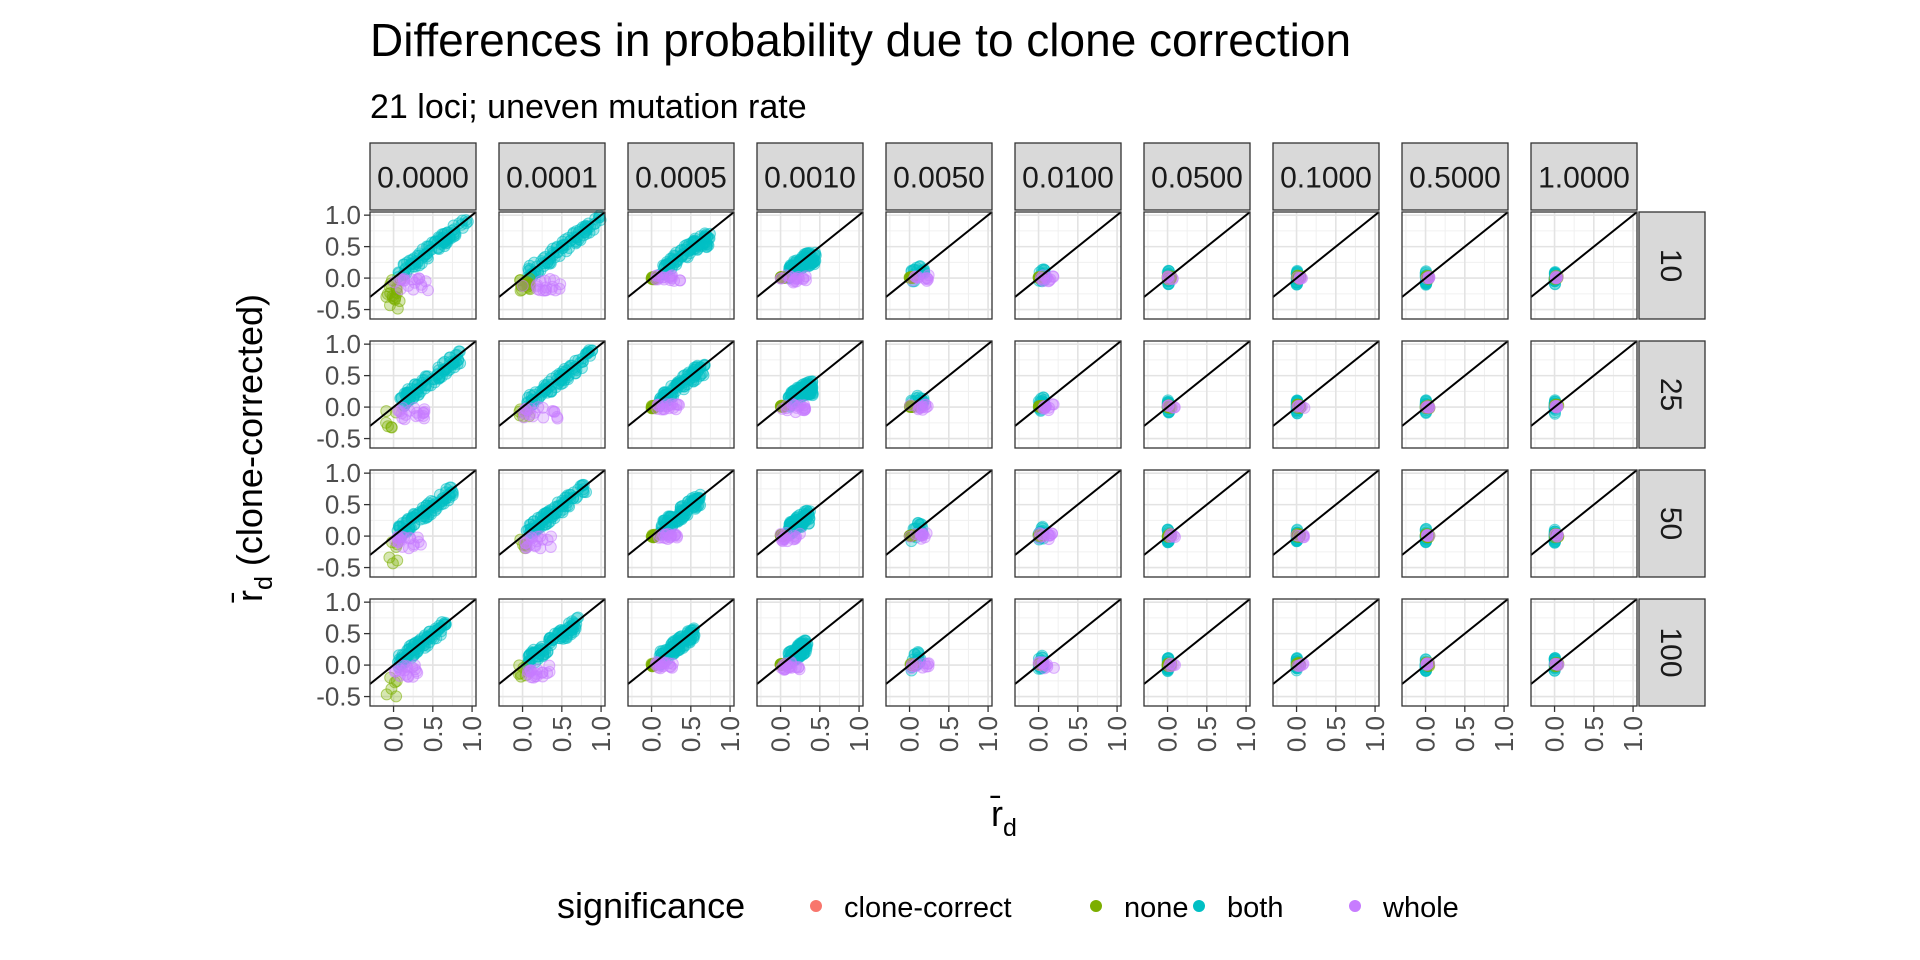 The image size is (1920, 960). Describe the element at coordinates (1008, 905) in the screenshot. I see `legend: significance clone-correct none both whole` at that location.